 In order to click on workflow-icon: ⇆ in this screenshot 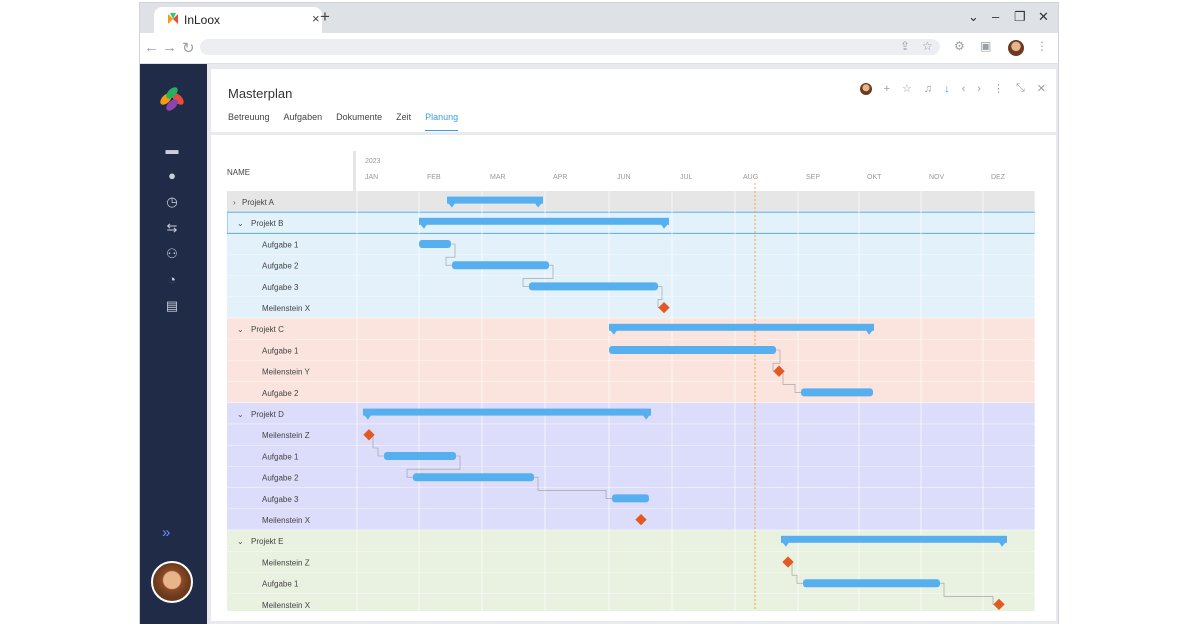, I will do `click(172, 227)`.